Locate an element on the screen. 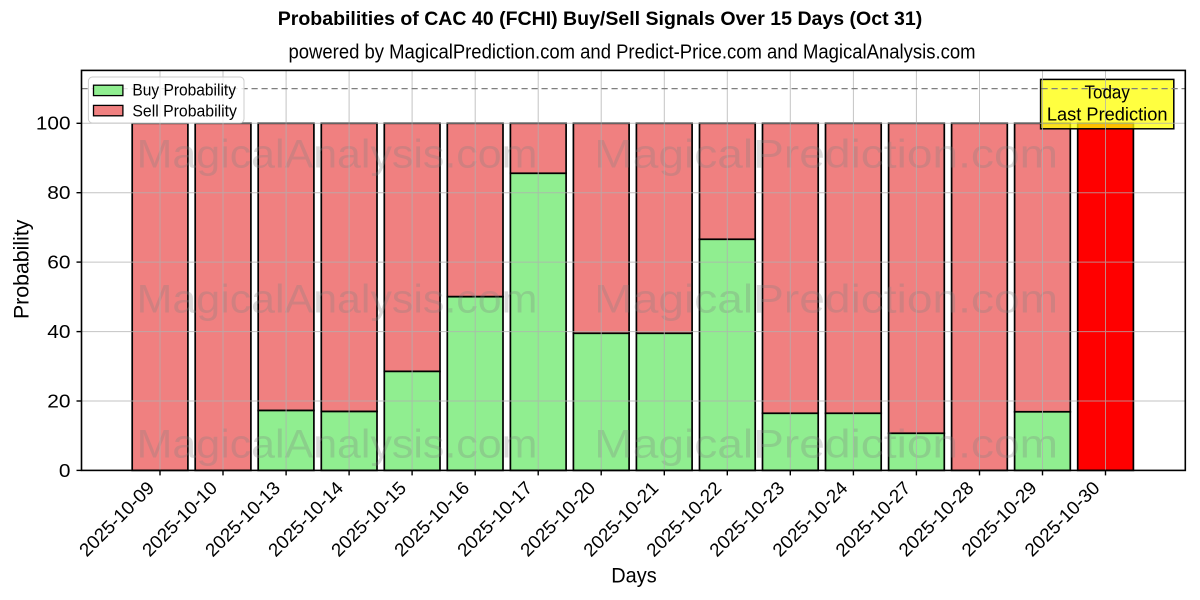 The image size is (1200, 600). svg-text: Days is located at coordinates (633, 576).